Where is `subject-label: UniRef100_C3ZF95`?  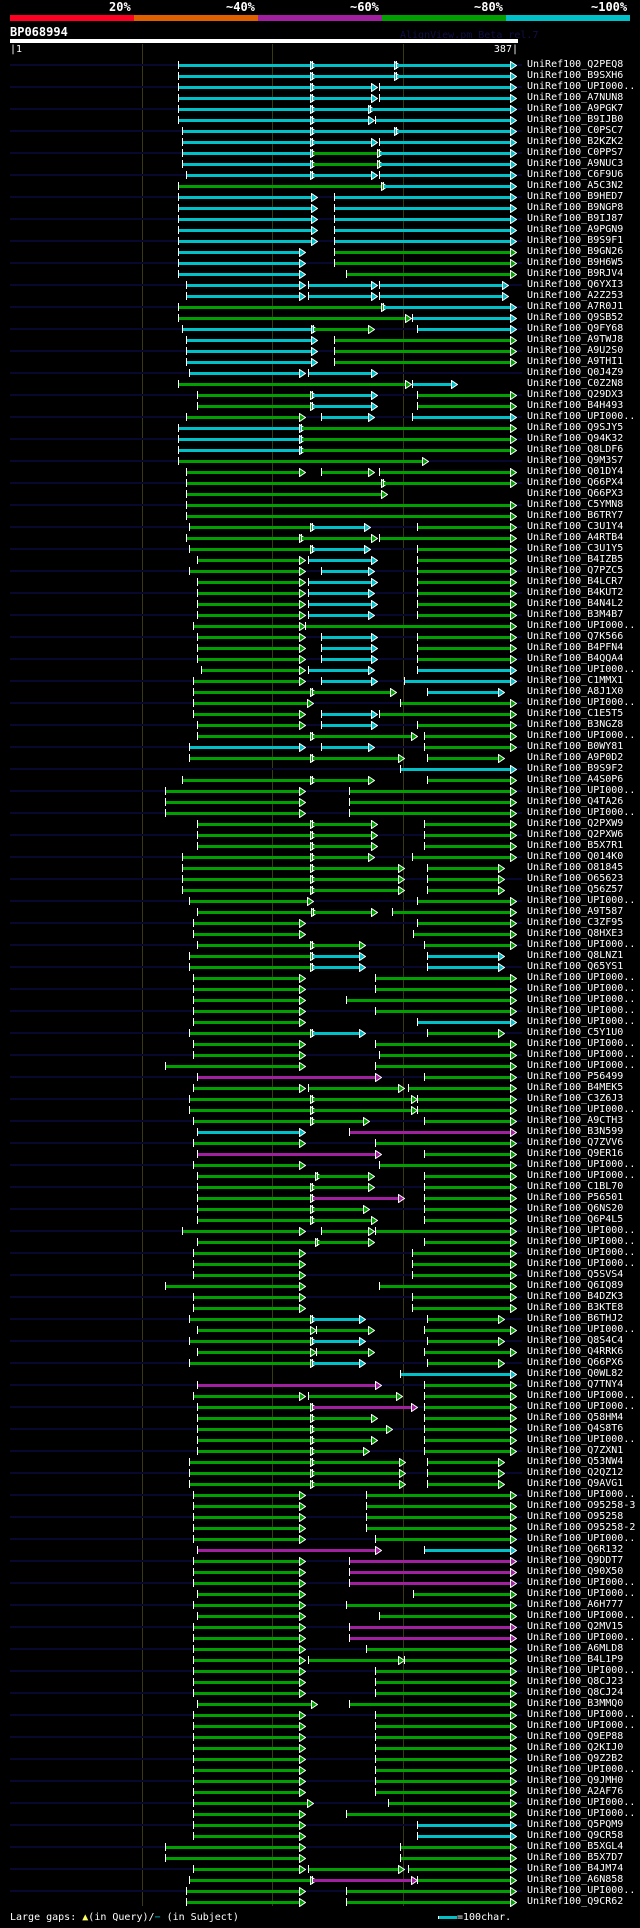
subject-label: UniRef100_C3ZF95 is located at coordinates (575, 922).